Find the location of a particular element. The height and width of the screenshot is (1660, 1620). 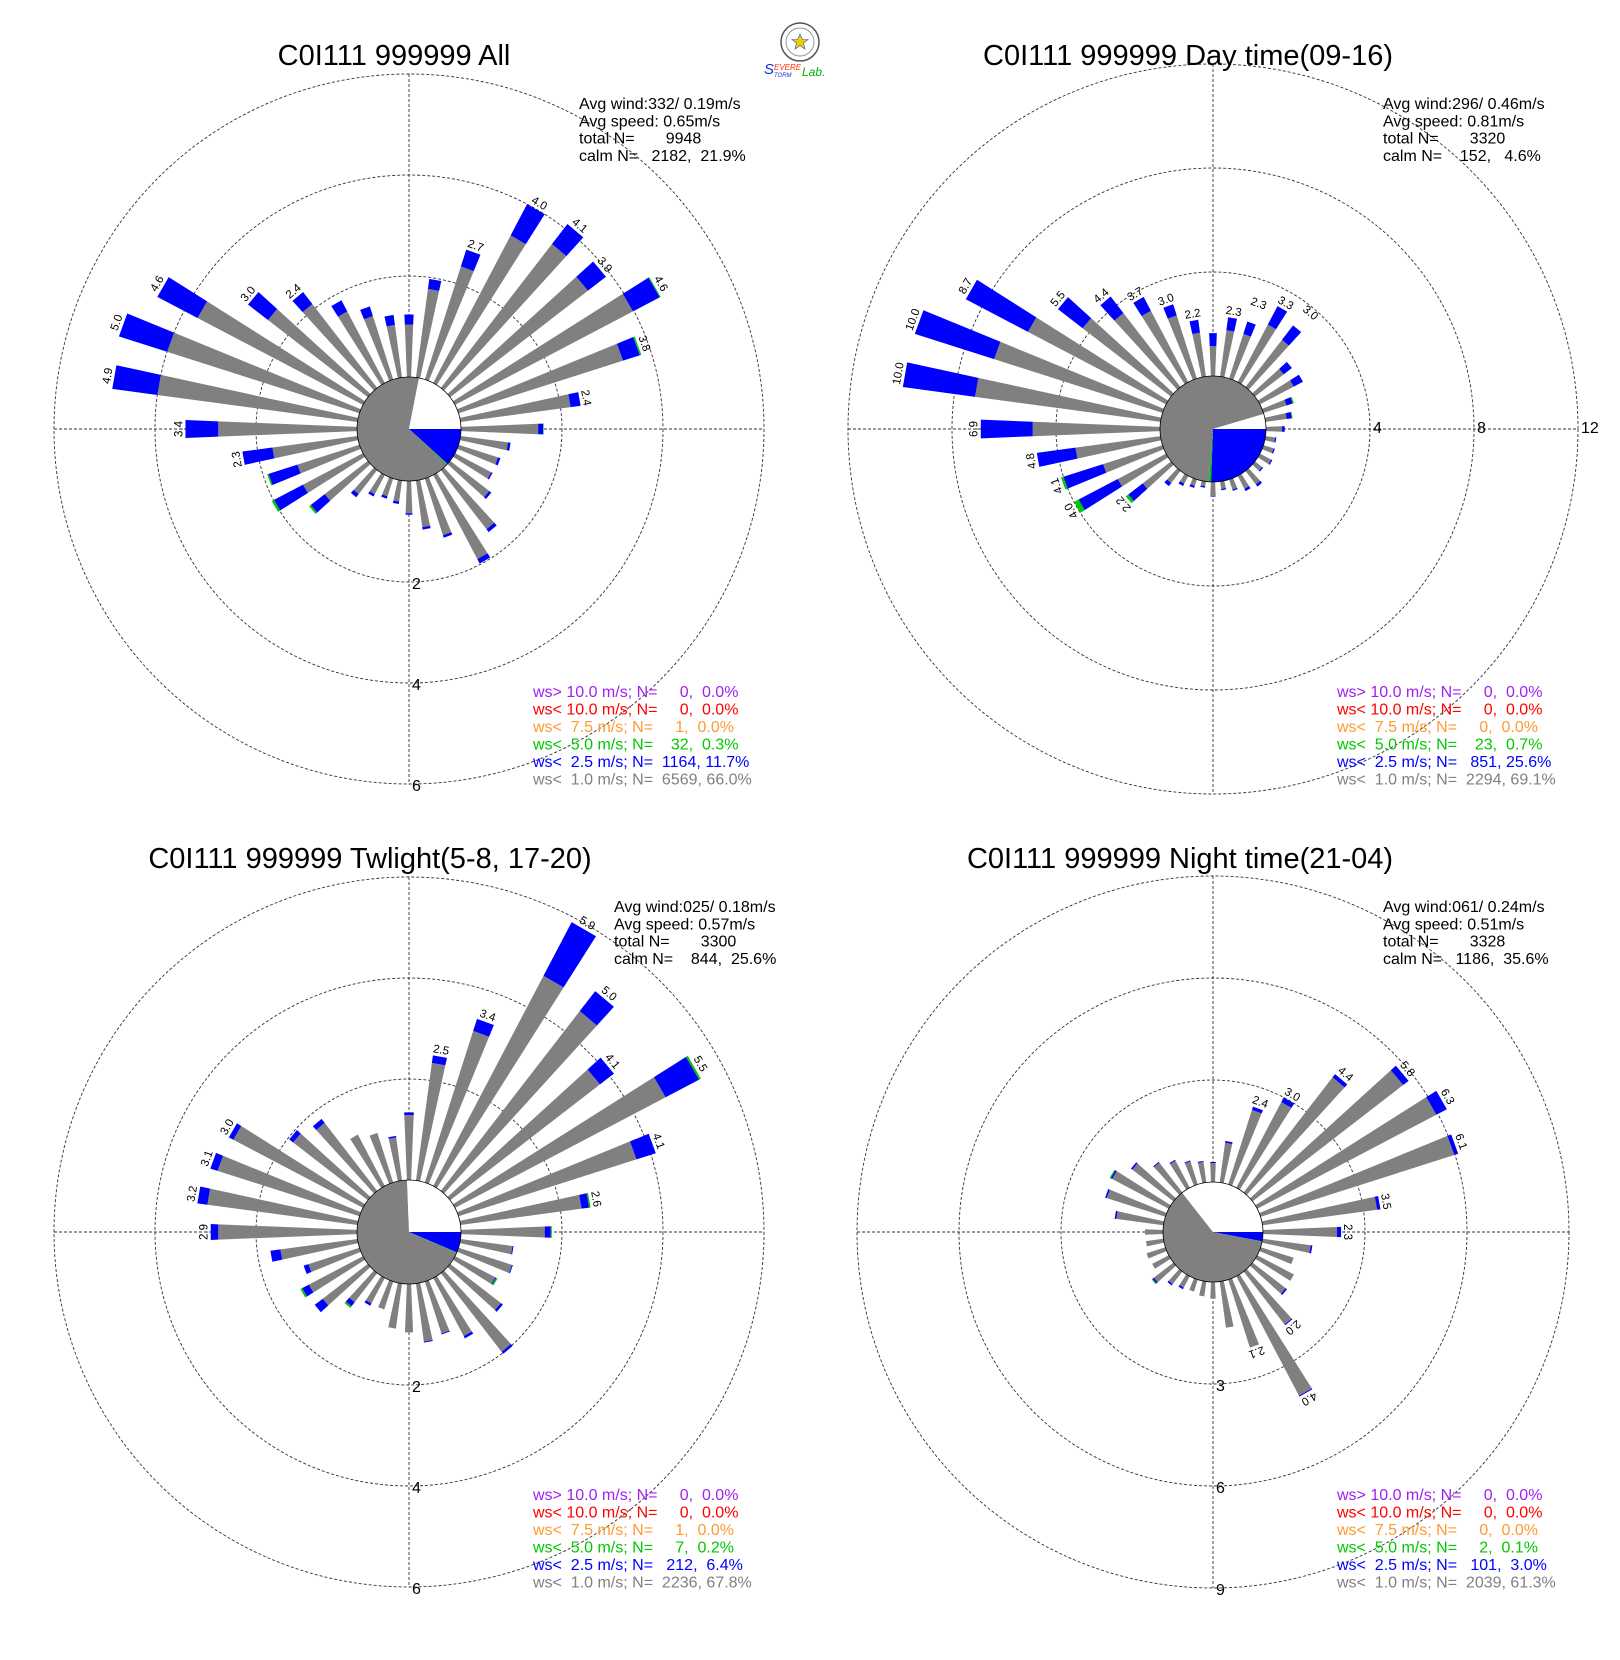

legend-entry: ws< 10.0 m/s; N= 0, 0.0% is located at coordinates (1439, 1513).